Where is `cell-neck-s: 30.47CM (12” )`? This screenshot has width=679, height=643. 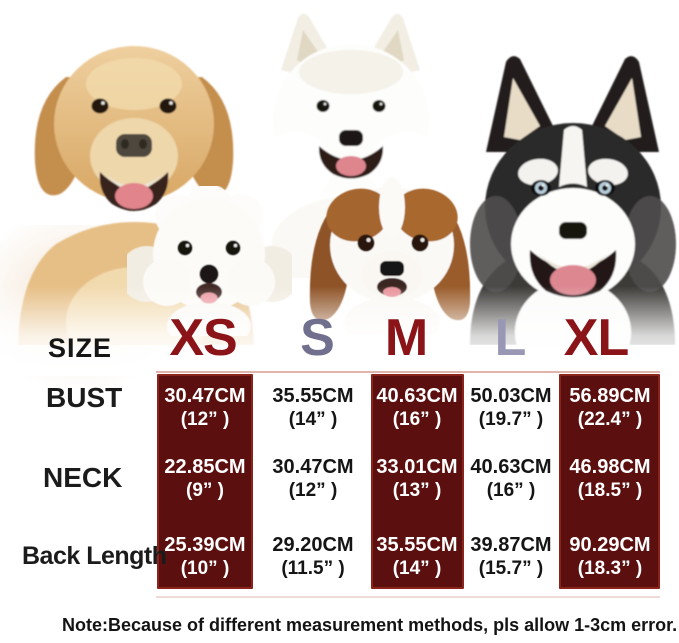
cell-neck-s: 30.47CM (12” ) is located at coordinates (313, 478).